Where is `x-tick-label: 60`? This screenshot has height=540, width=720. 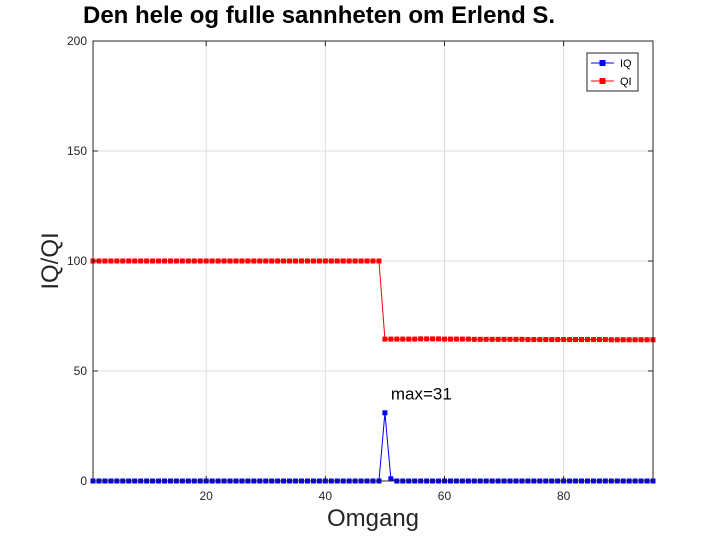 x-tick-label: 60 is located at coordinates (445, 496).